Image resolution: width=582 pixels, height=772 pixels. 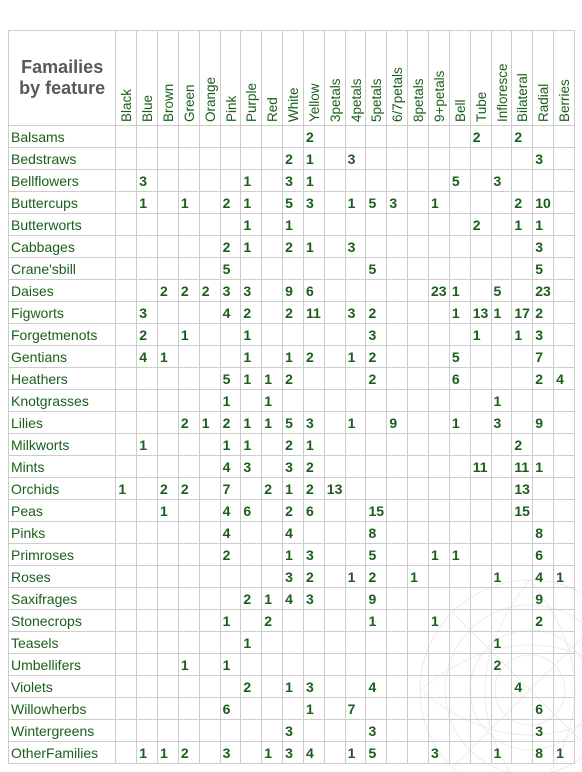 I want to click on column-header: Orange, so click(x=209, y=78).